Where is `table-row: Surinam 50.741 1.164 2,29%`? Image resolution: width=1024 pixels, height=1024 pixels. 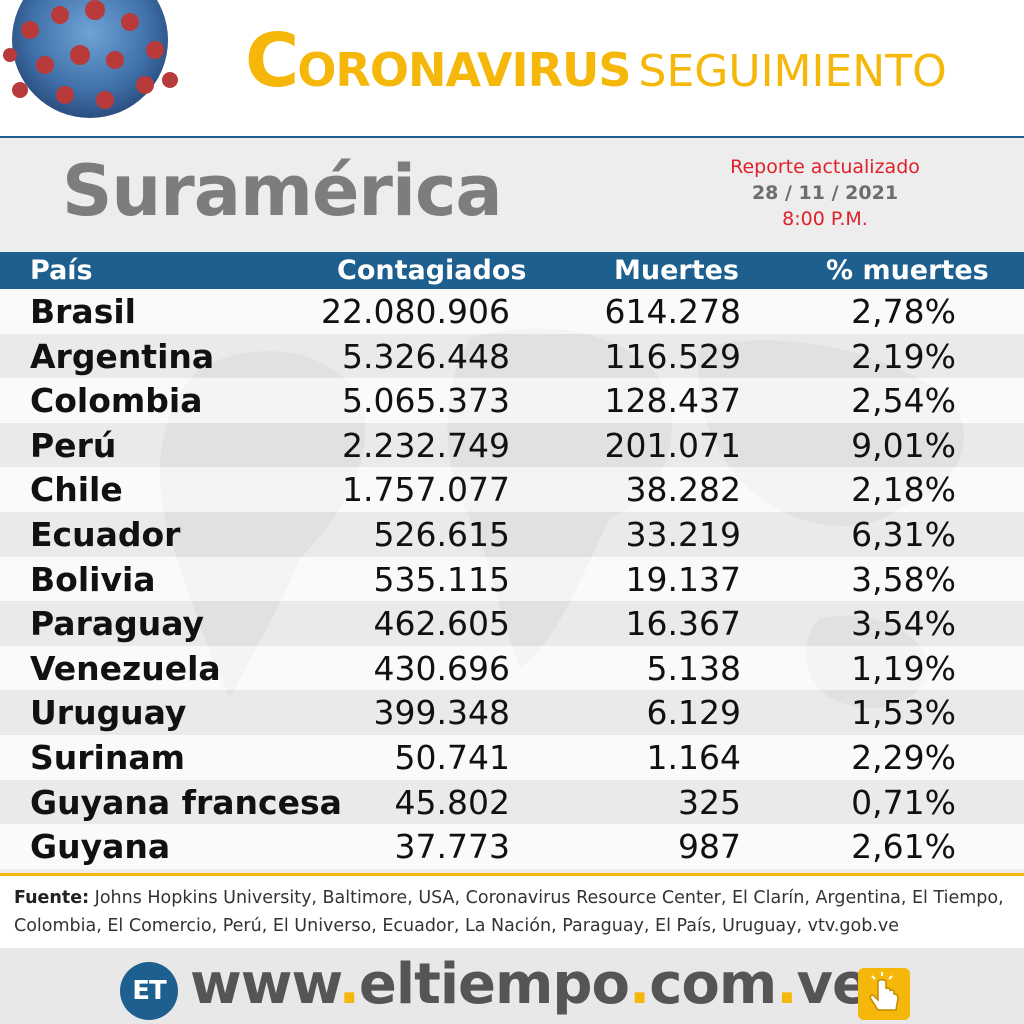 table-row: Surinam 50.741 1.164 2,29% is located at coordinates (512, 757).